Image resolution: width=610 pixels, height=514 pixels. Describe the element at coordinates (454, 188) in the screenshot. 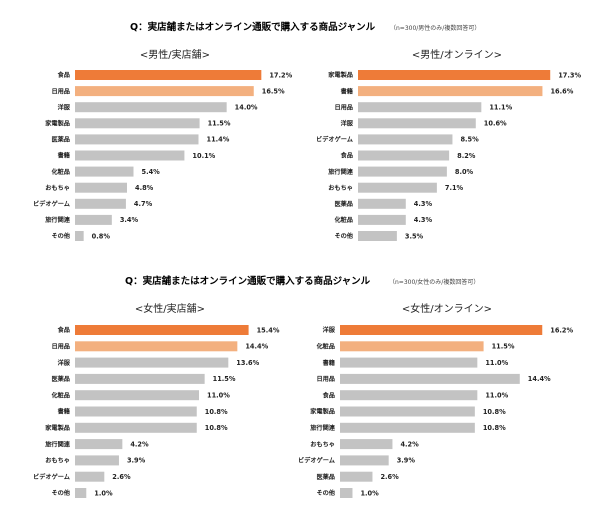

I see `value-label: 7.1%` at that location.